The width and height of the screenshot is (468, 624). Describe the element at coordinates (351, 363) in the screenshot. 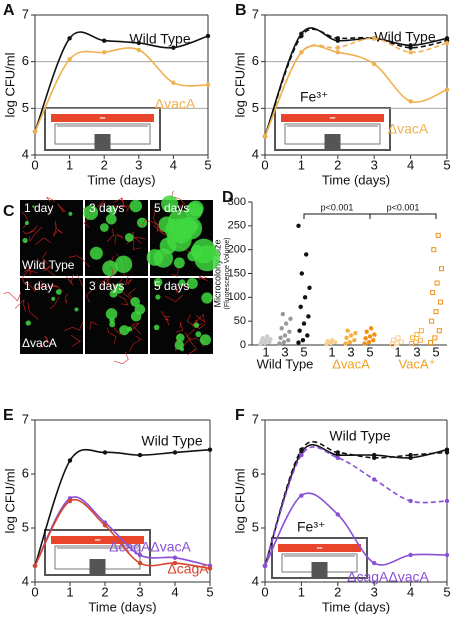

I see `group-label: ΔvacA` at that location.